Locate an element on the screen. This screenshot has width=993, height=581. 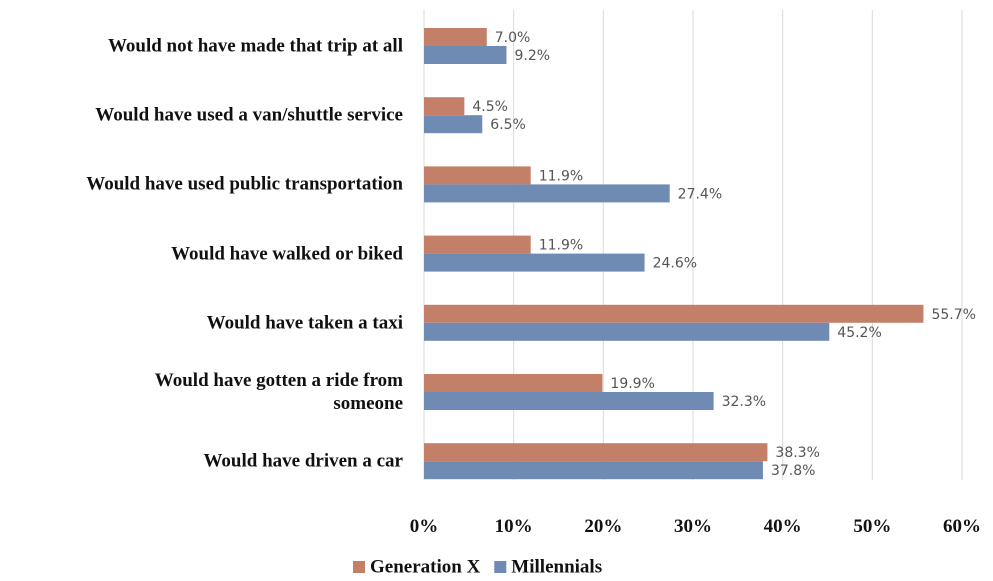
category-label: Would not have made that trip at all is located at coordinates (255, 46).